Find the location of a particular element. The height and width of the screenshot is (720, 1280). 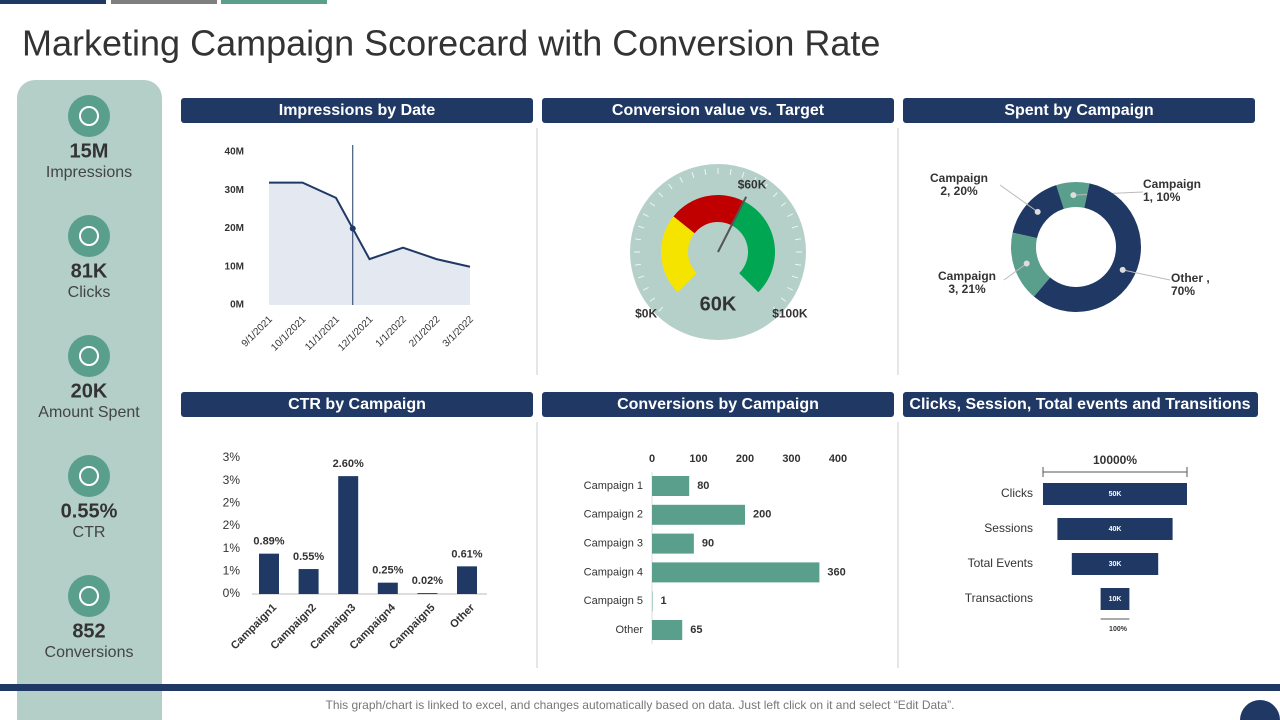

data-label: 30K is located at coordinates (1115, 564).